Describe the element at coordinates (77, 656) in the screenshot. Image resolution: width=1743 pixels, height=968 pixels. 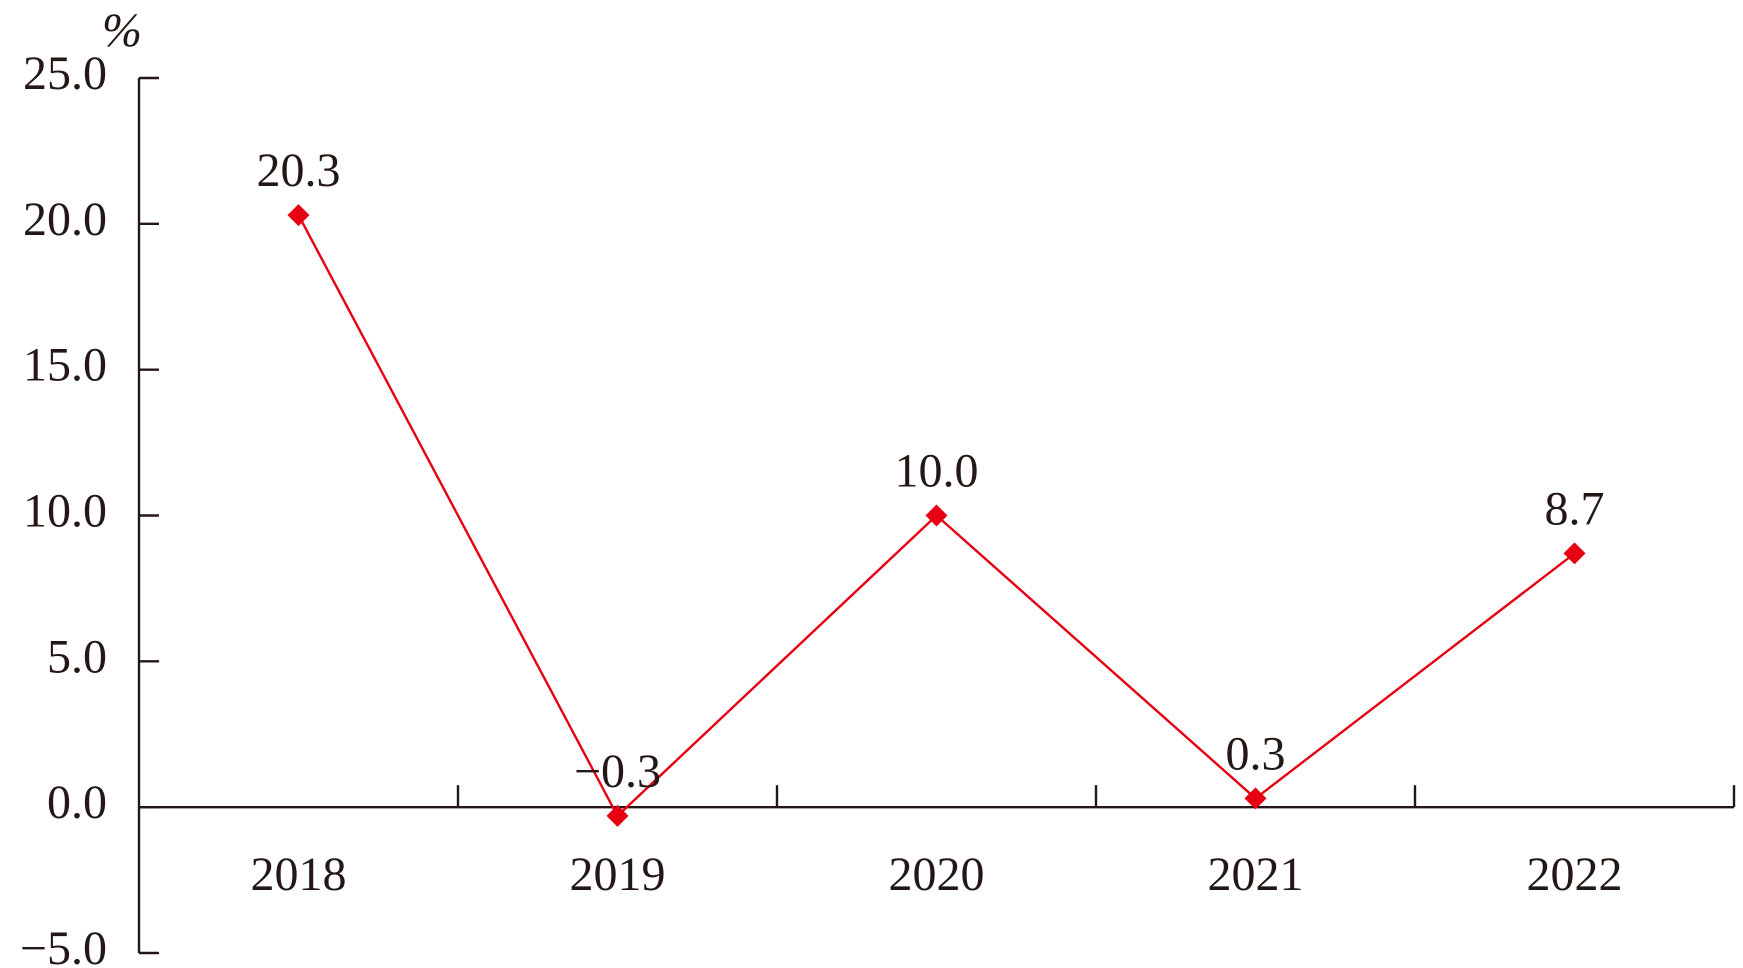
I see `y-tick-label: 5.0` at that location.